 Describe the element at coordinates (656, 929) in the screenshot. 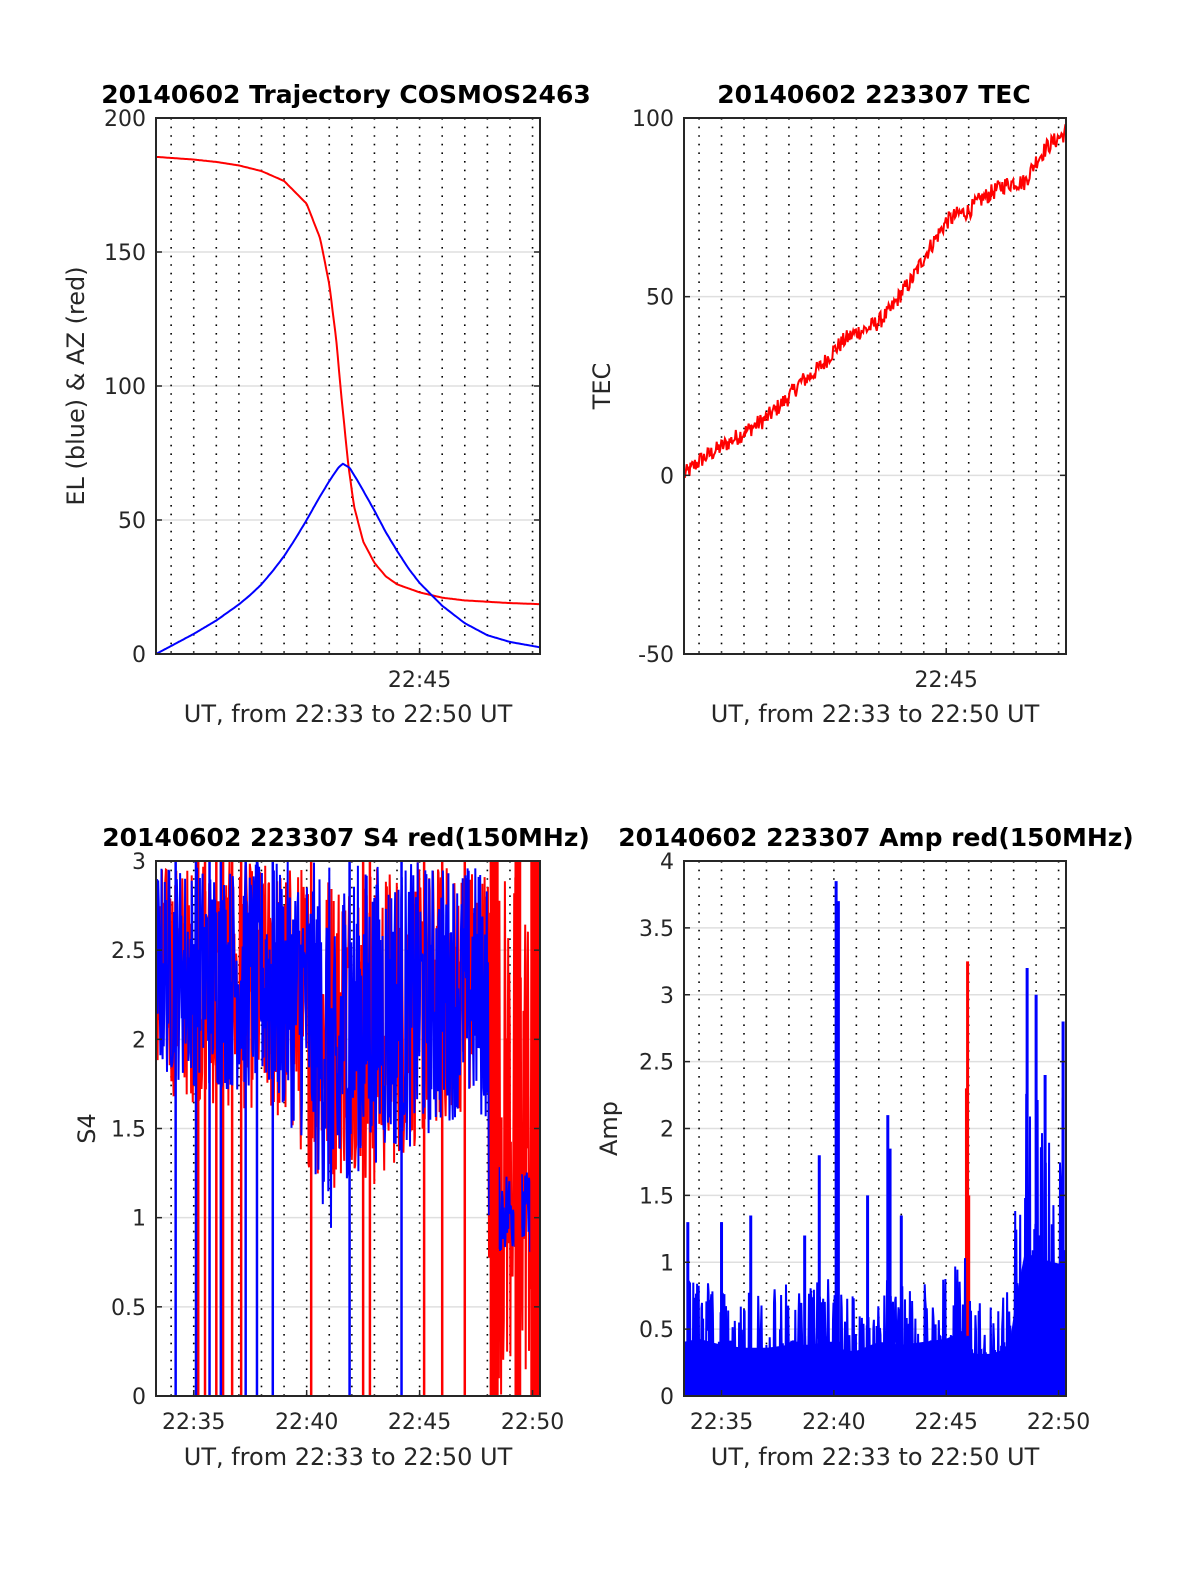

I see `y-tick-label: 3.5` at that location.